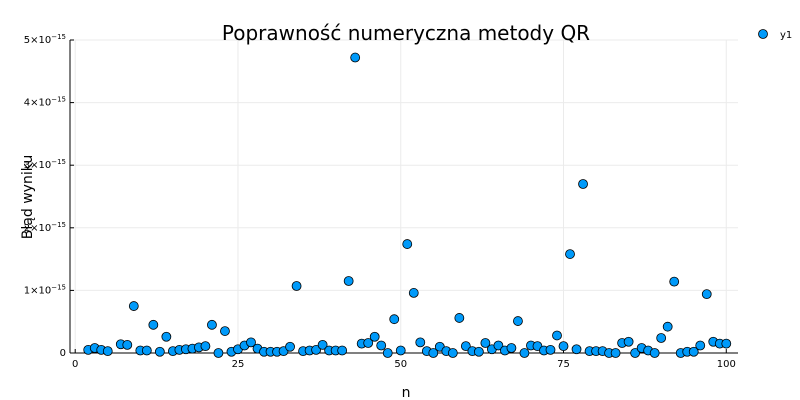  I want to click on legend-label-y1: y1, so click(786, 35).